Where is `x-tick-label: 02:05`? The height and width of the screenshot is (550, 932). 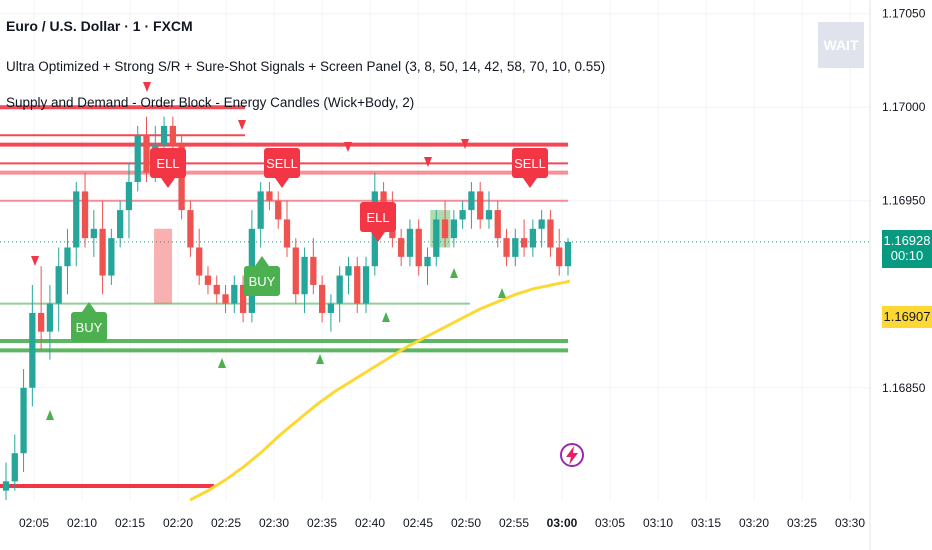
x-tick-label: 02:05 is located at coordinates (34, 523).